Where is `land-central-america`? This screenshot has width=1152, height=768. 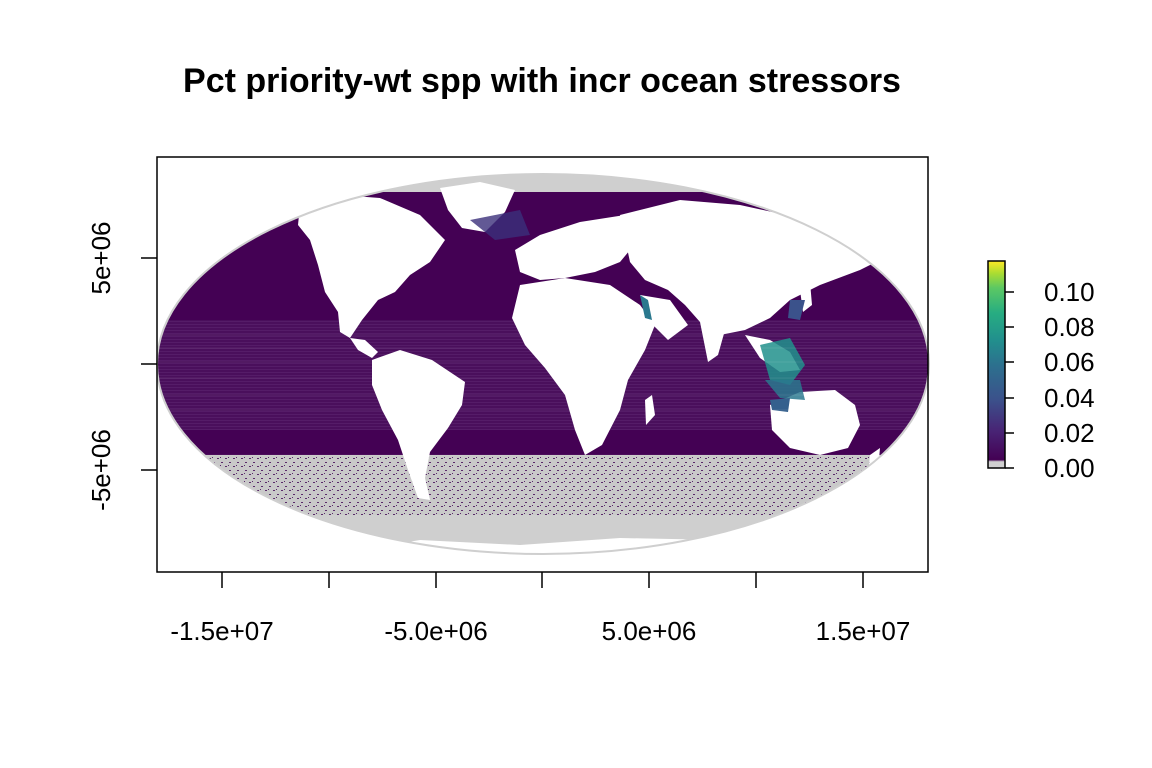
land-central-america is located at coordinates (364, 348).